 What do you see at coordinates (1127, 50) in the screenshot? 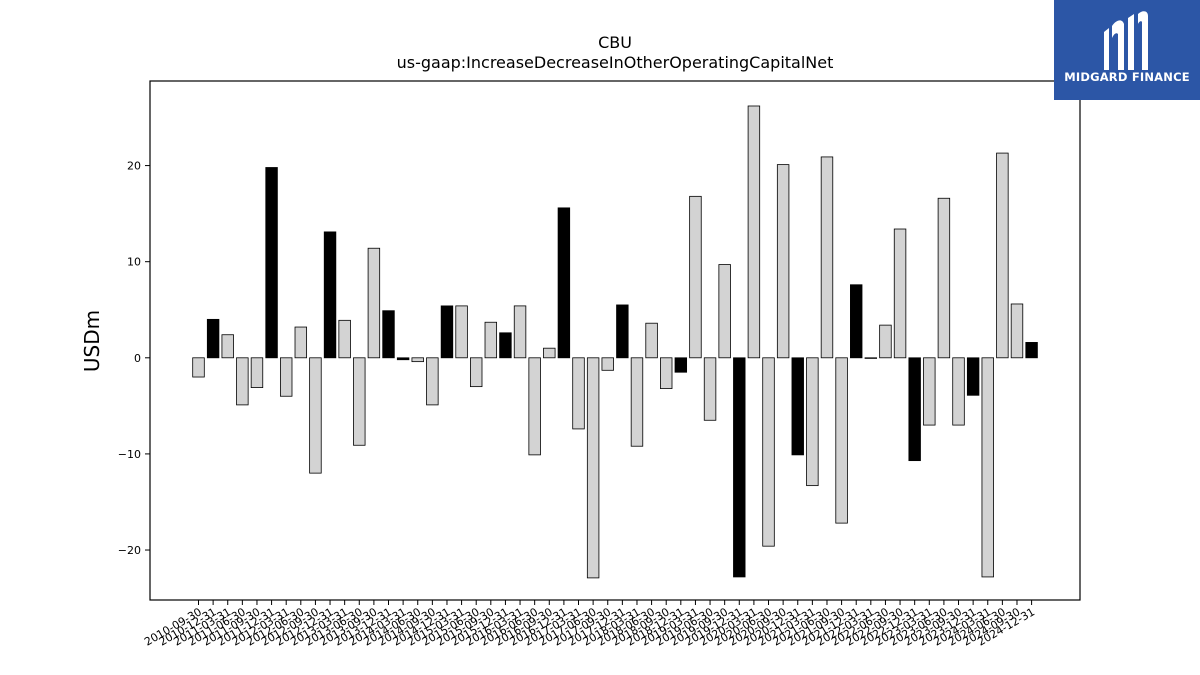
I see `brand-logo: MIDGARD FINANCE` at bounding box center [1127, 50].